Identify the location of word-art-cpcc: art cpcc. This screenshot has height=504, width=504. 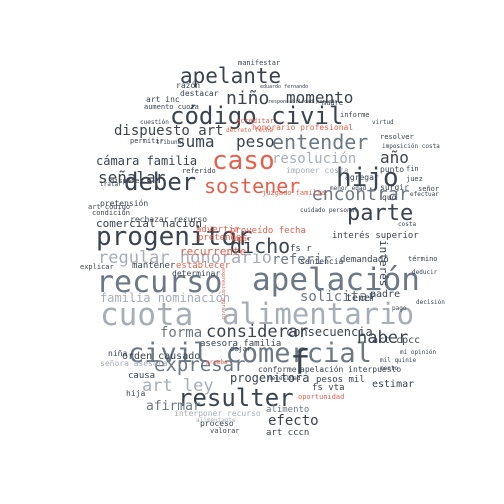
(396, 340).